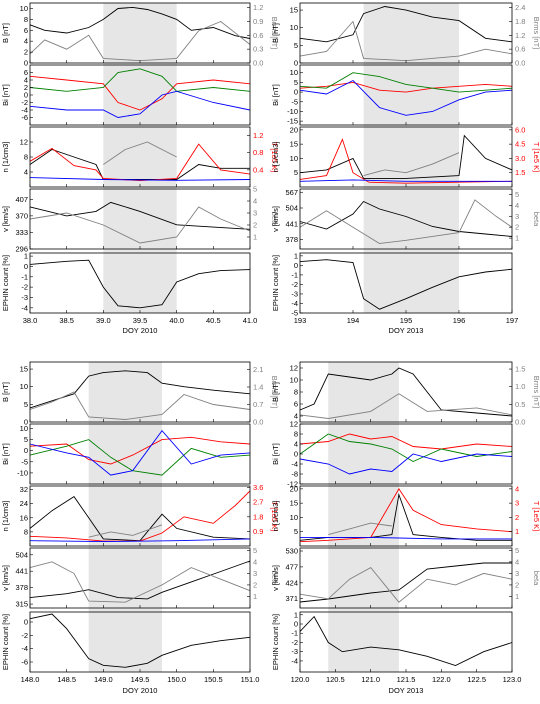 The width and height of the screenshot is (540, 704). I want to click on y-tick-label: 477, so click(291, 566).